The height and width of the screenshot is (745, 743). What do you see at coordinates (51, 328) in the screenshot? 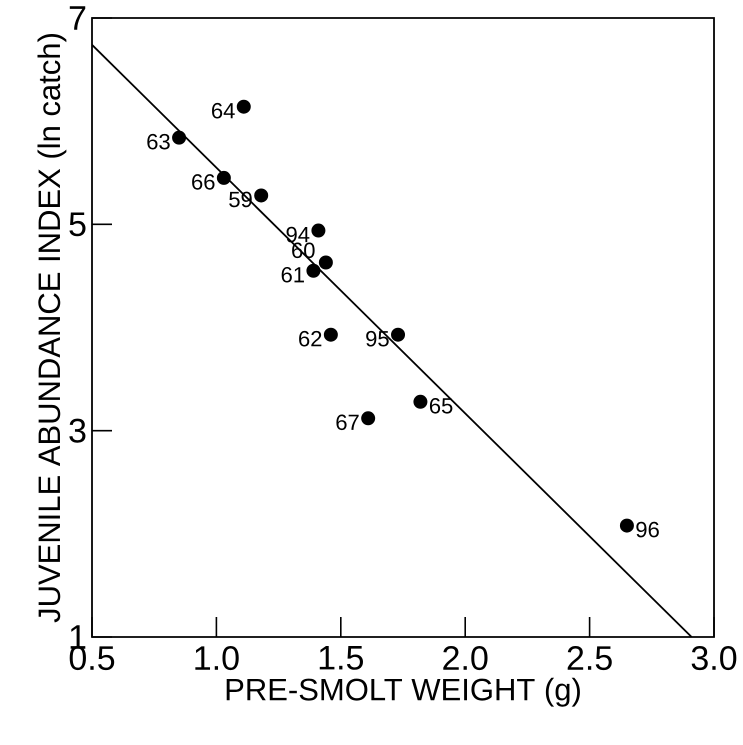
I see `y-axis-title: JUVENILE ABUNDANCE INDEX (ln catch)` at bounding box center [51, 328].